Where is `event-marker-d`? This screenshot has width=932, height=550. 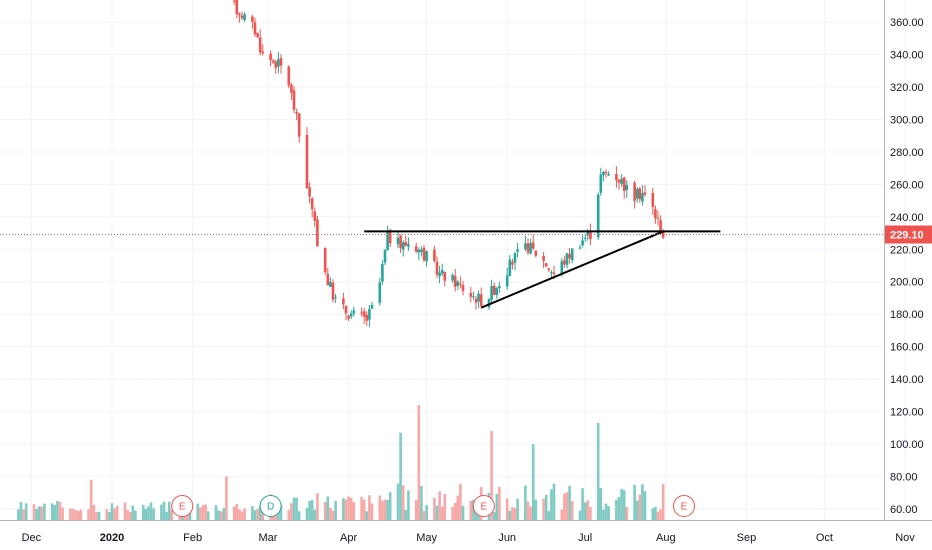 event-marker-d is located at coordinates (270, 506).